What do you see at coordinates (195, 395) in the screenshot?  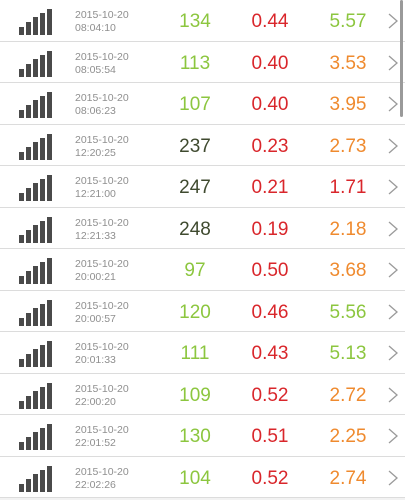 I see `row-value-1: 109` at bounding box center [195, 395].